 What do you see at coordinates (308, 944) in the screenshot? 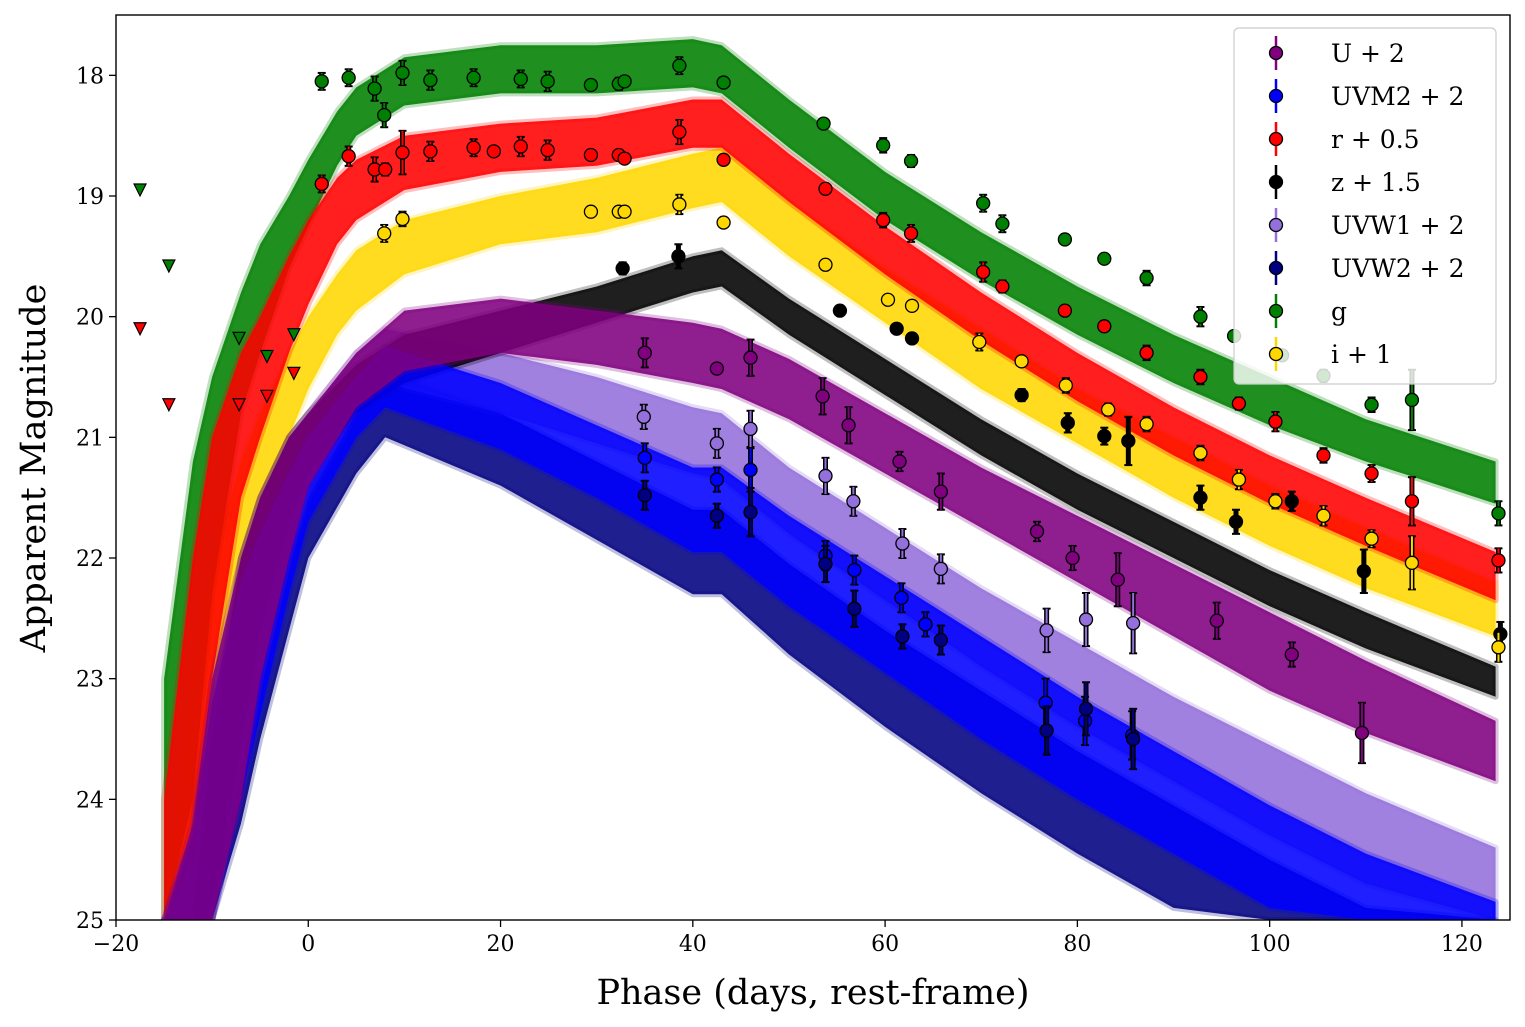
I see `x-tick-label: 0` at bounding box center [308, 944].